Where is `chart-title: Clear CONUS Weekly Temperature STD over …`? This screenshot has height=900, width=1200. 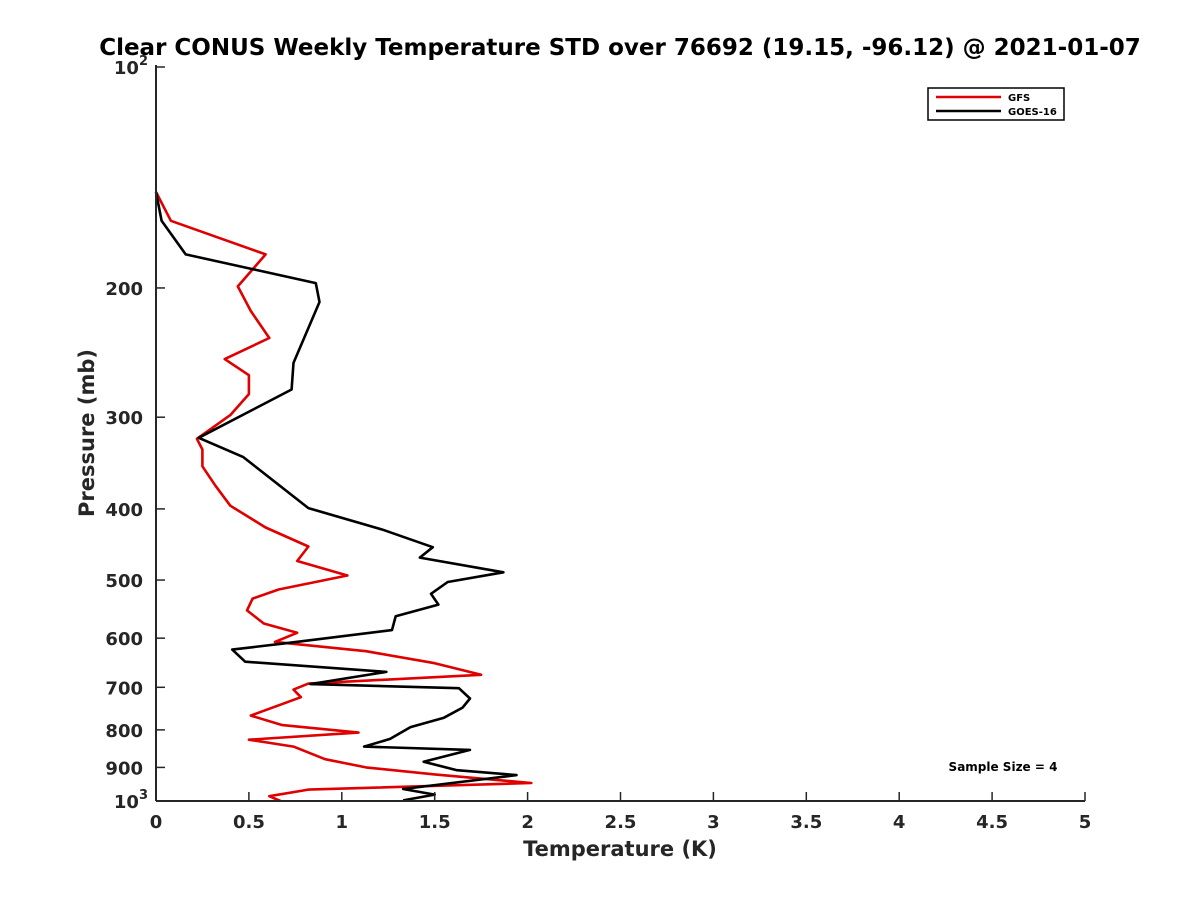
chart-title: Clear CONUS Weekly Temperature STD over … is located at coordinates (620, 48).